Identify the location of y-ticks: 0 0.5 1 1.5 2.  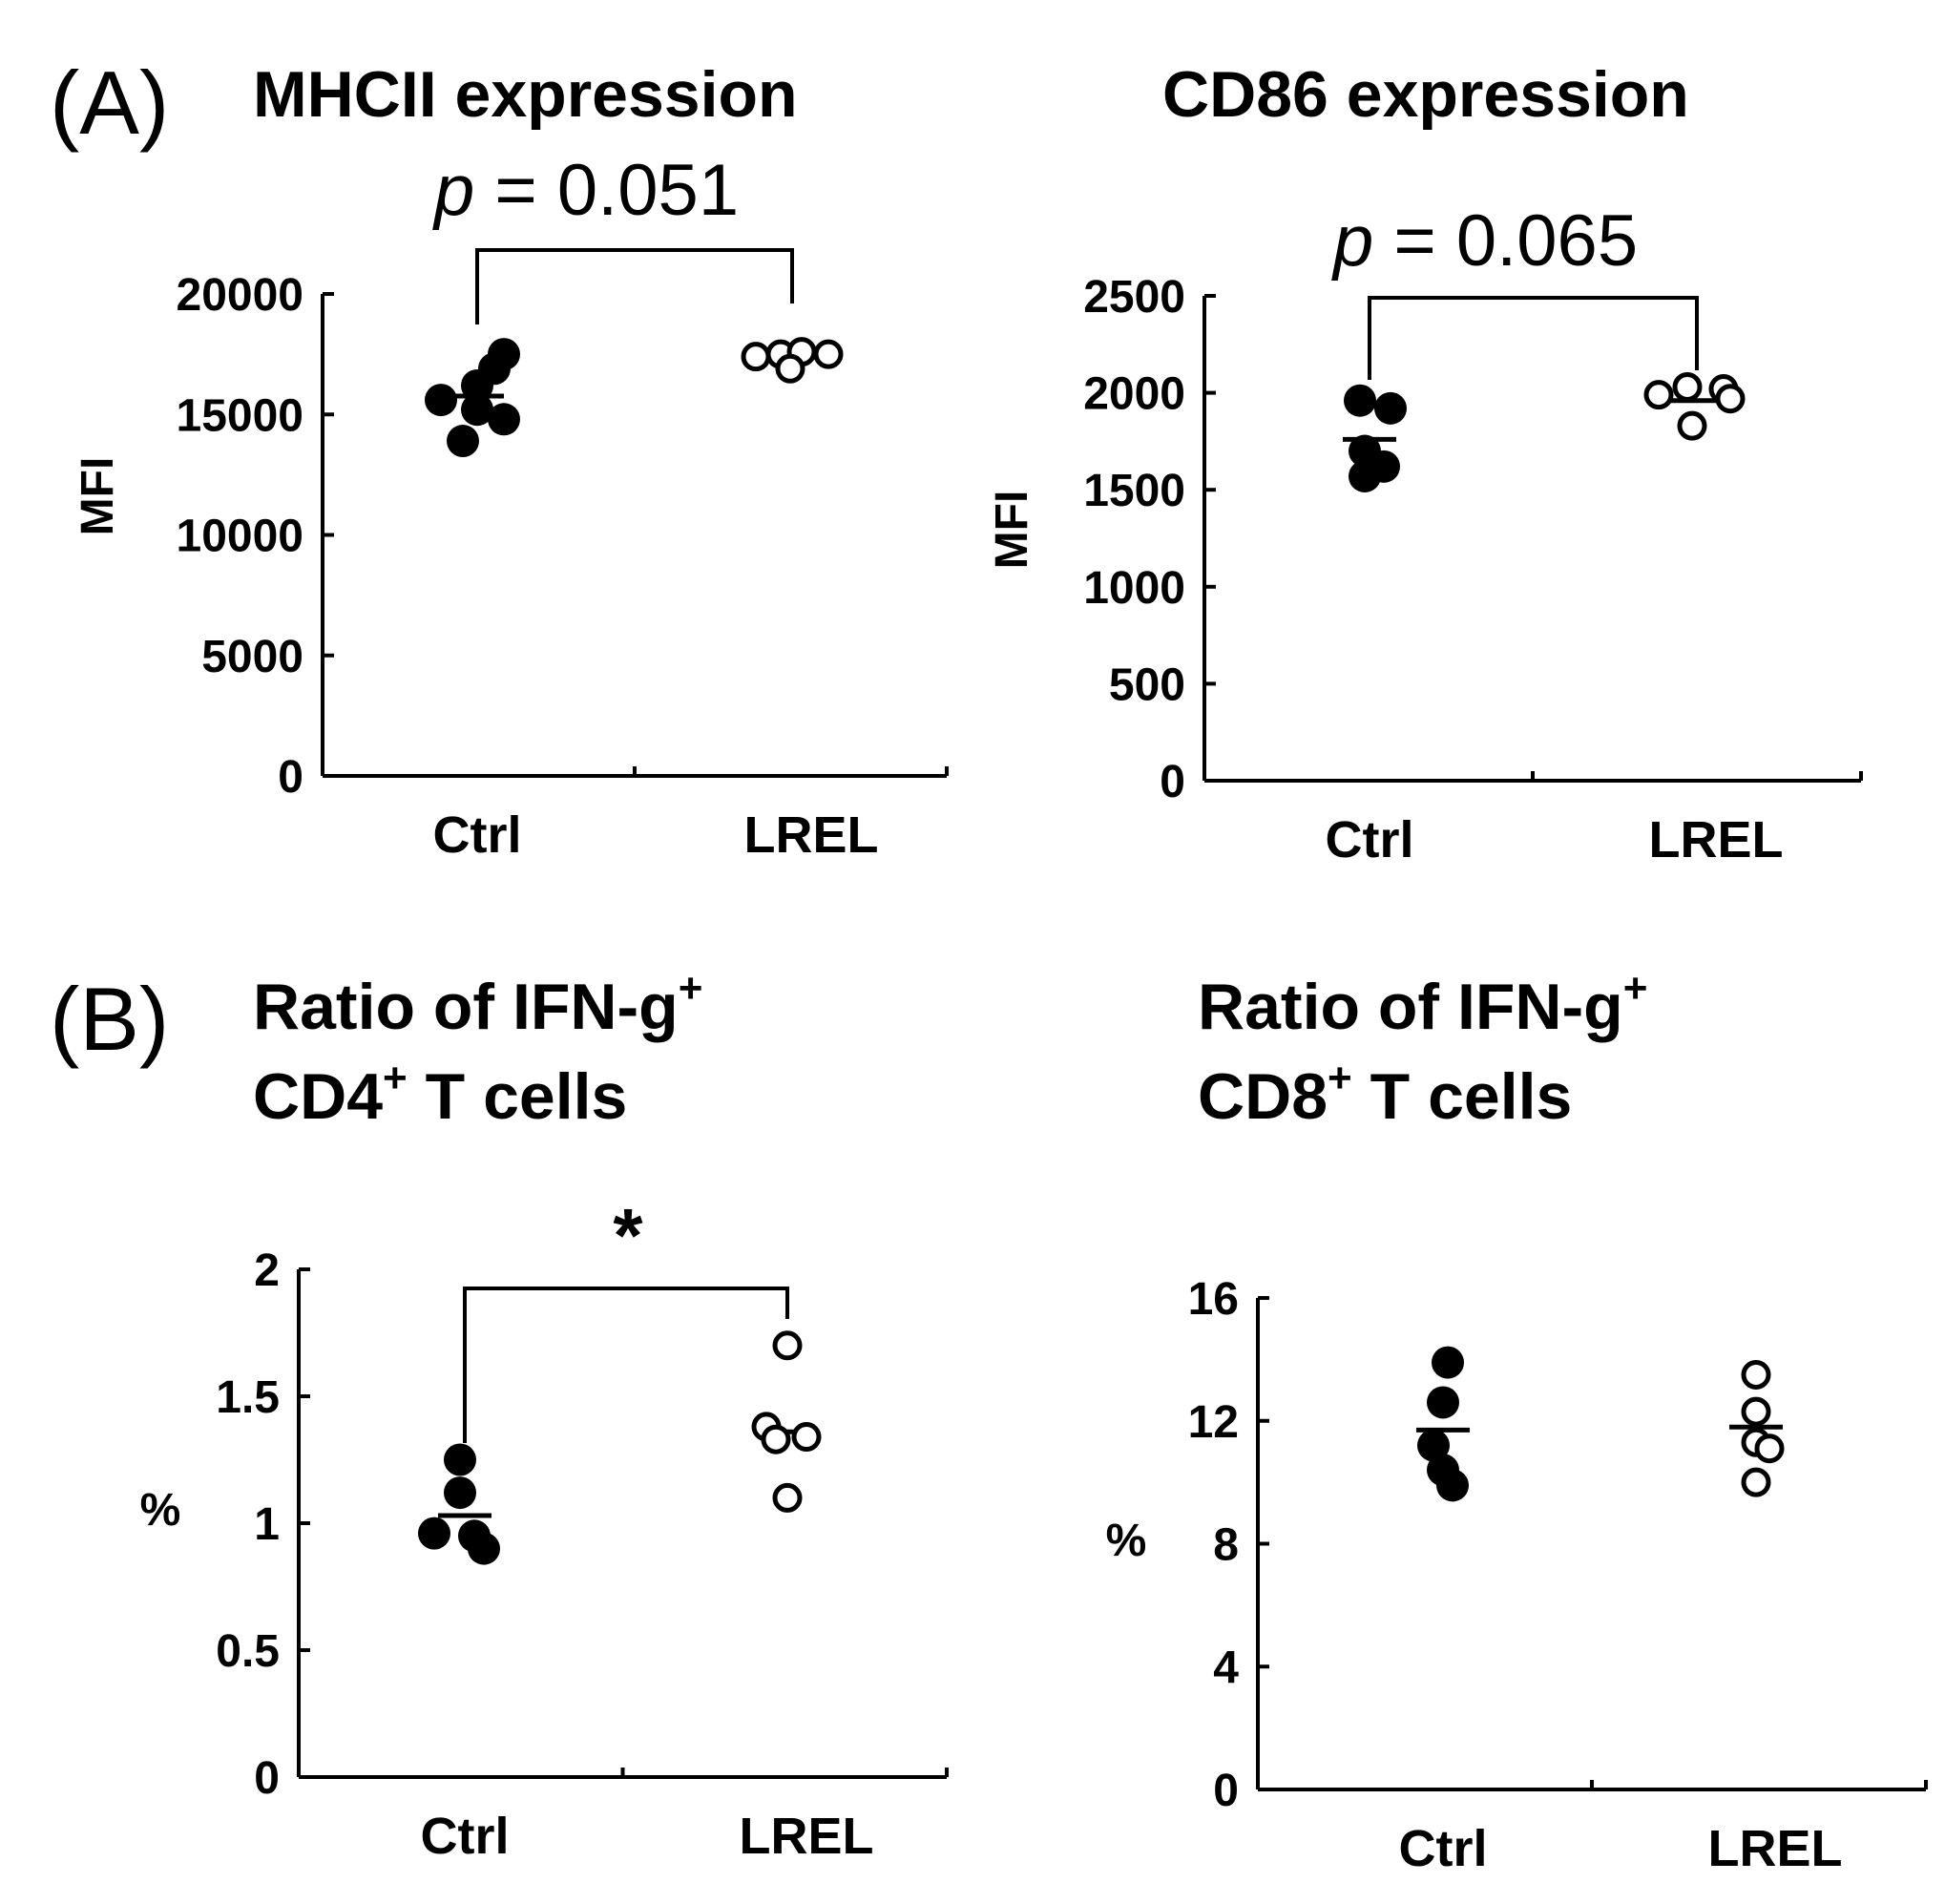
(263, 1524).